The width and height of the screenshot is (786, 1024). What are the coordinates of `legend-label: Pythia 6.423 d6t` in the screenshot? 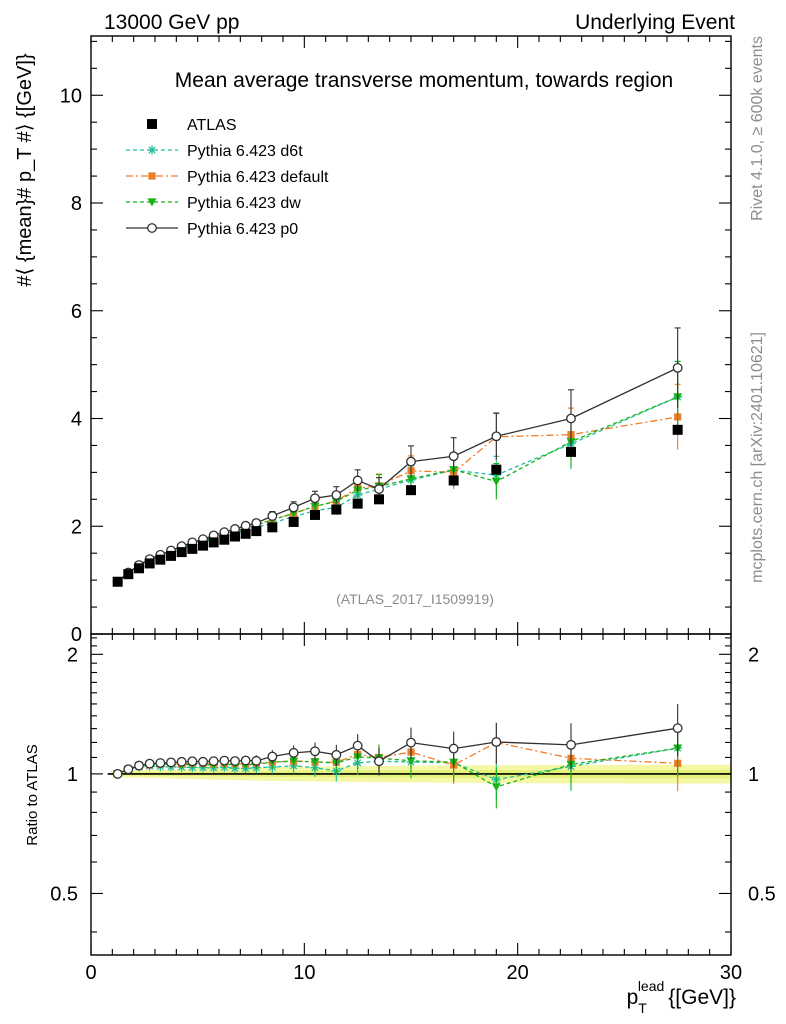 It's located at (245, 151).